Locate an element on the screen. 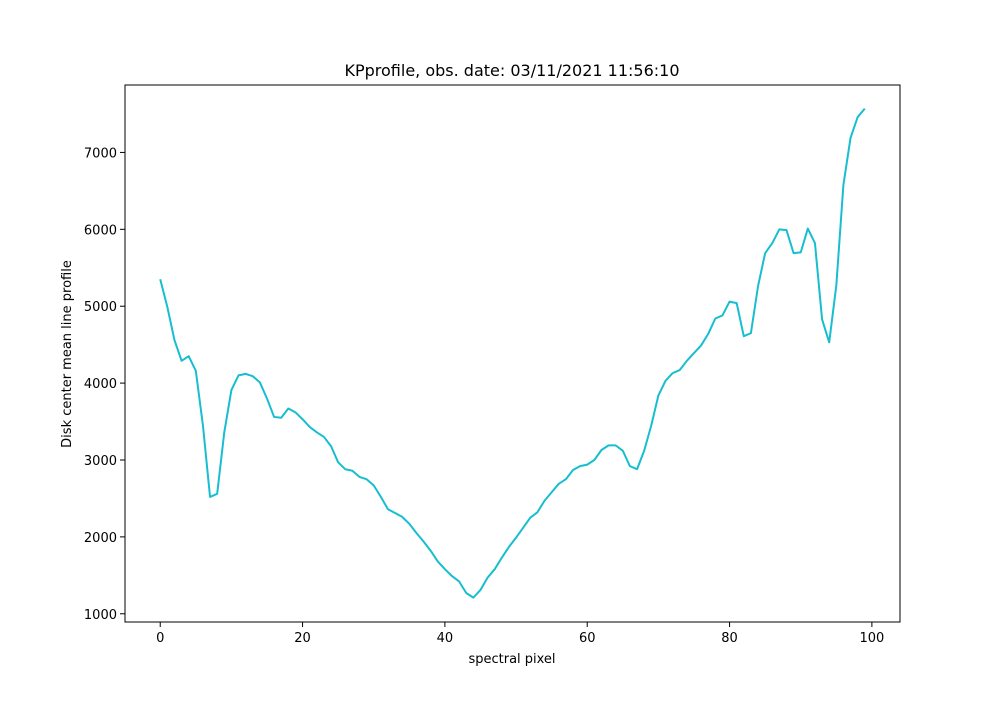 The image size is (1000, 704). y-tick-label: 1000 is located at coordinates (100, 615).